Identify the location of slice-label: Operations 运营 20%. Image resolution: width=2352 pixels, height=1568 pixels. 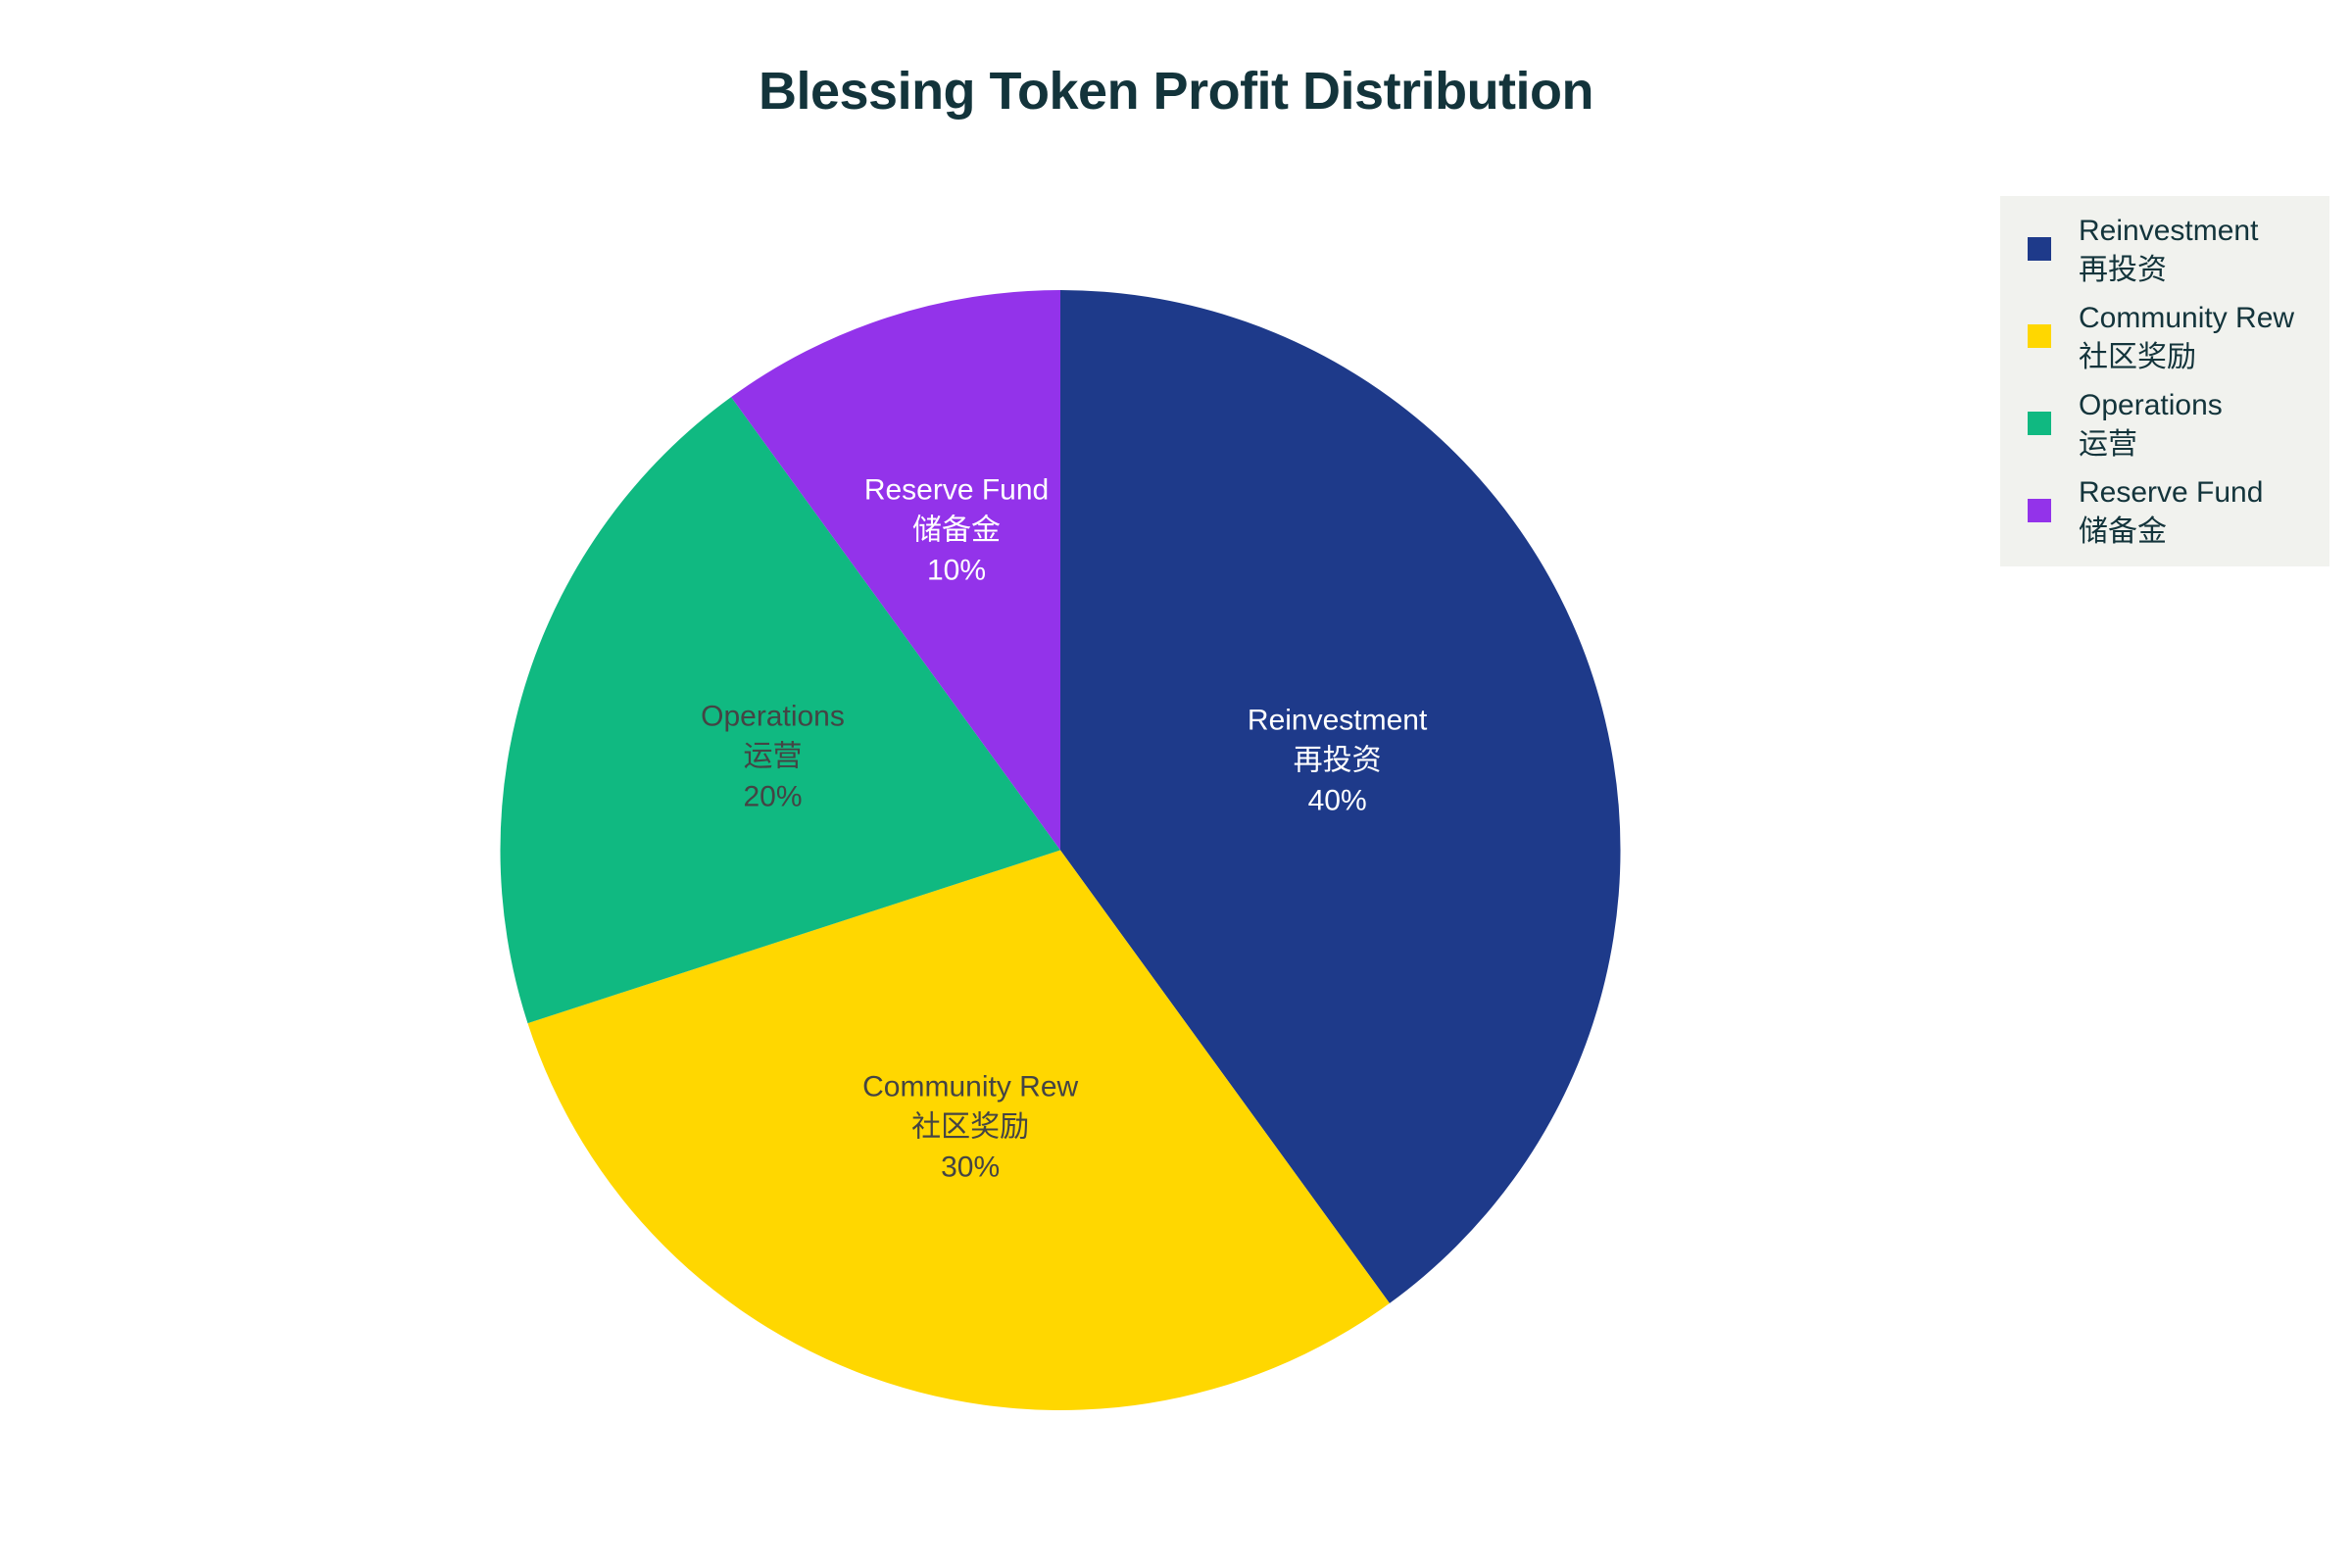
(773, 757).